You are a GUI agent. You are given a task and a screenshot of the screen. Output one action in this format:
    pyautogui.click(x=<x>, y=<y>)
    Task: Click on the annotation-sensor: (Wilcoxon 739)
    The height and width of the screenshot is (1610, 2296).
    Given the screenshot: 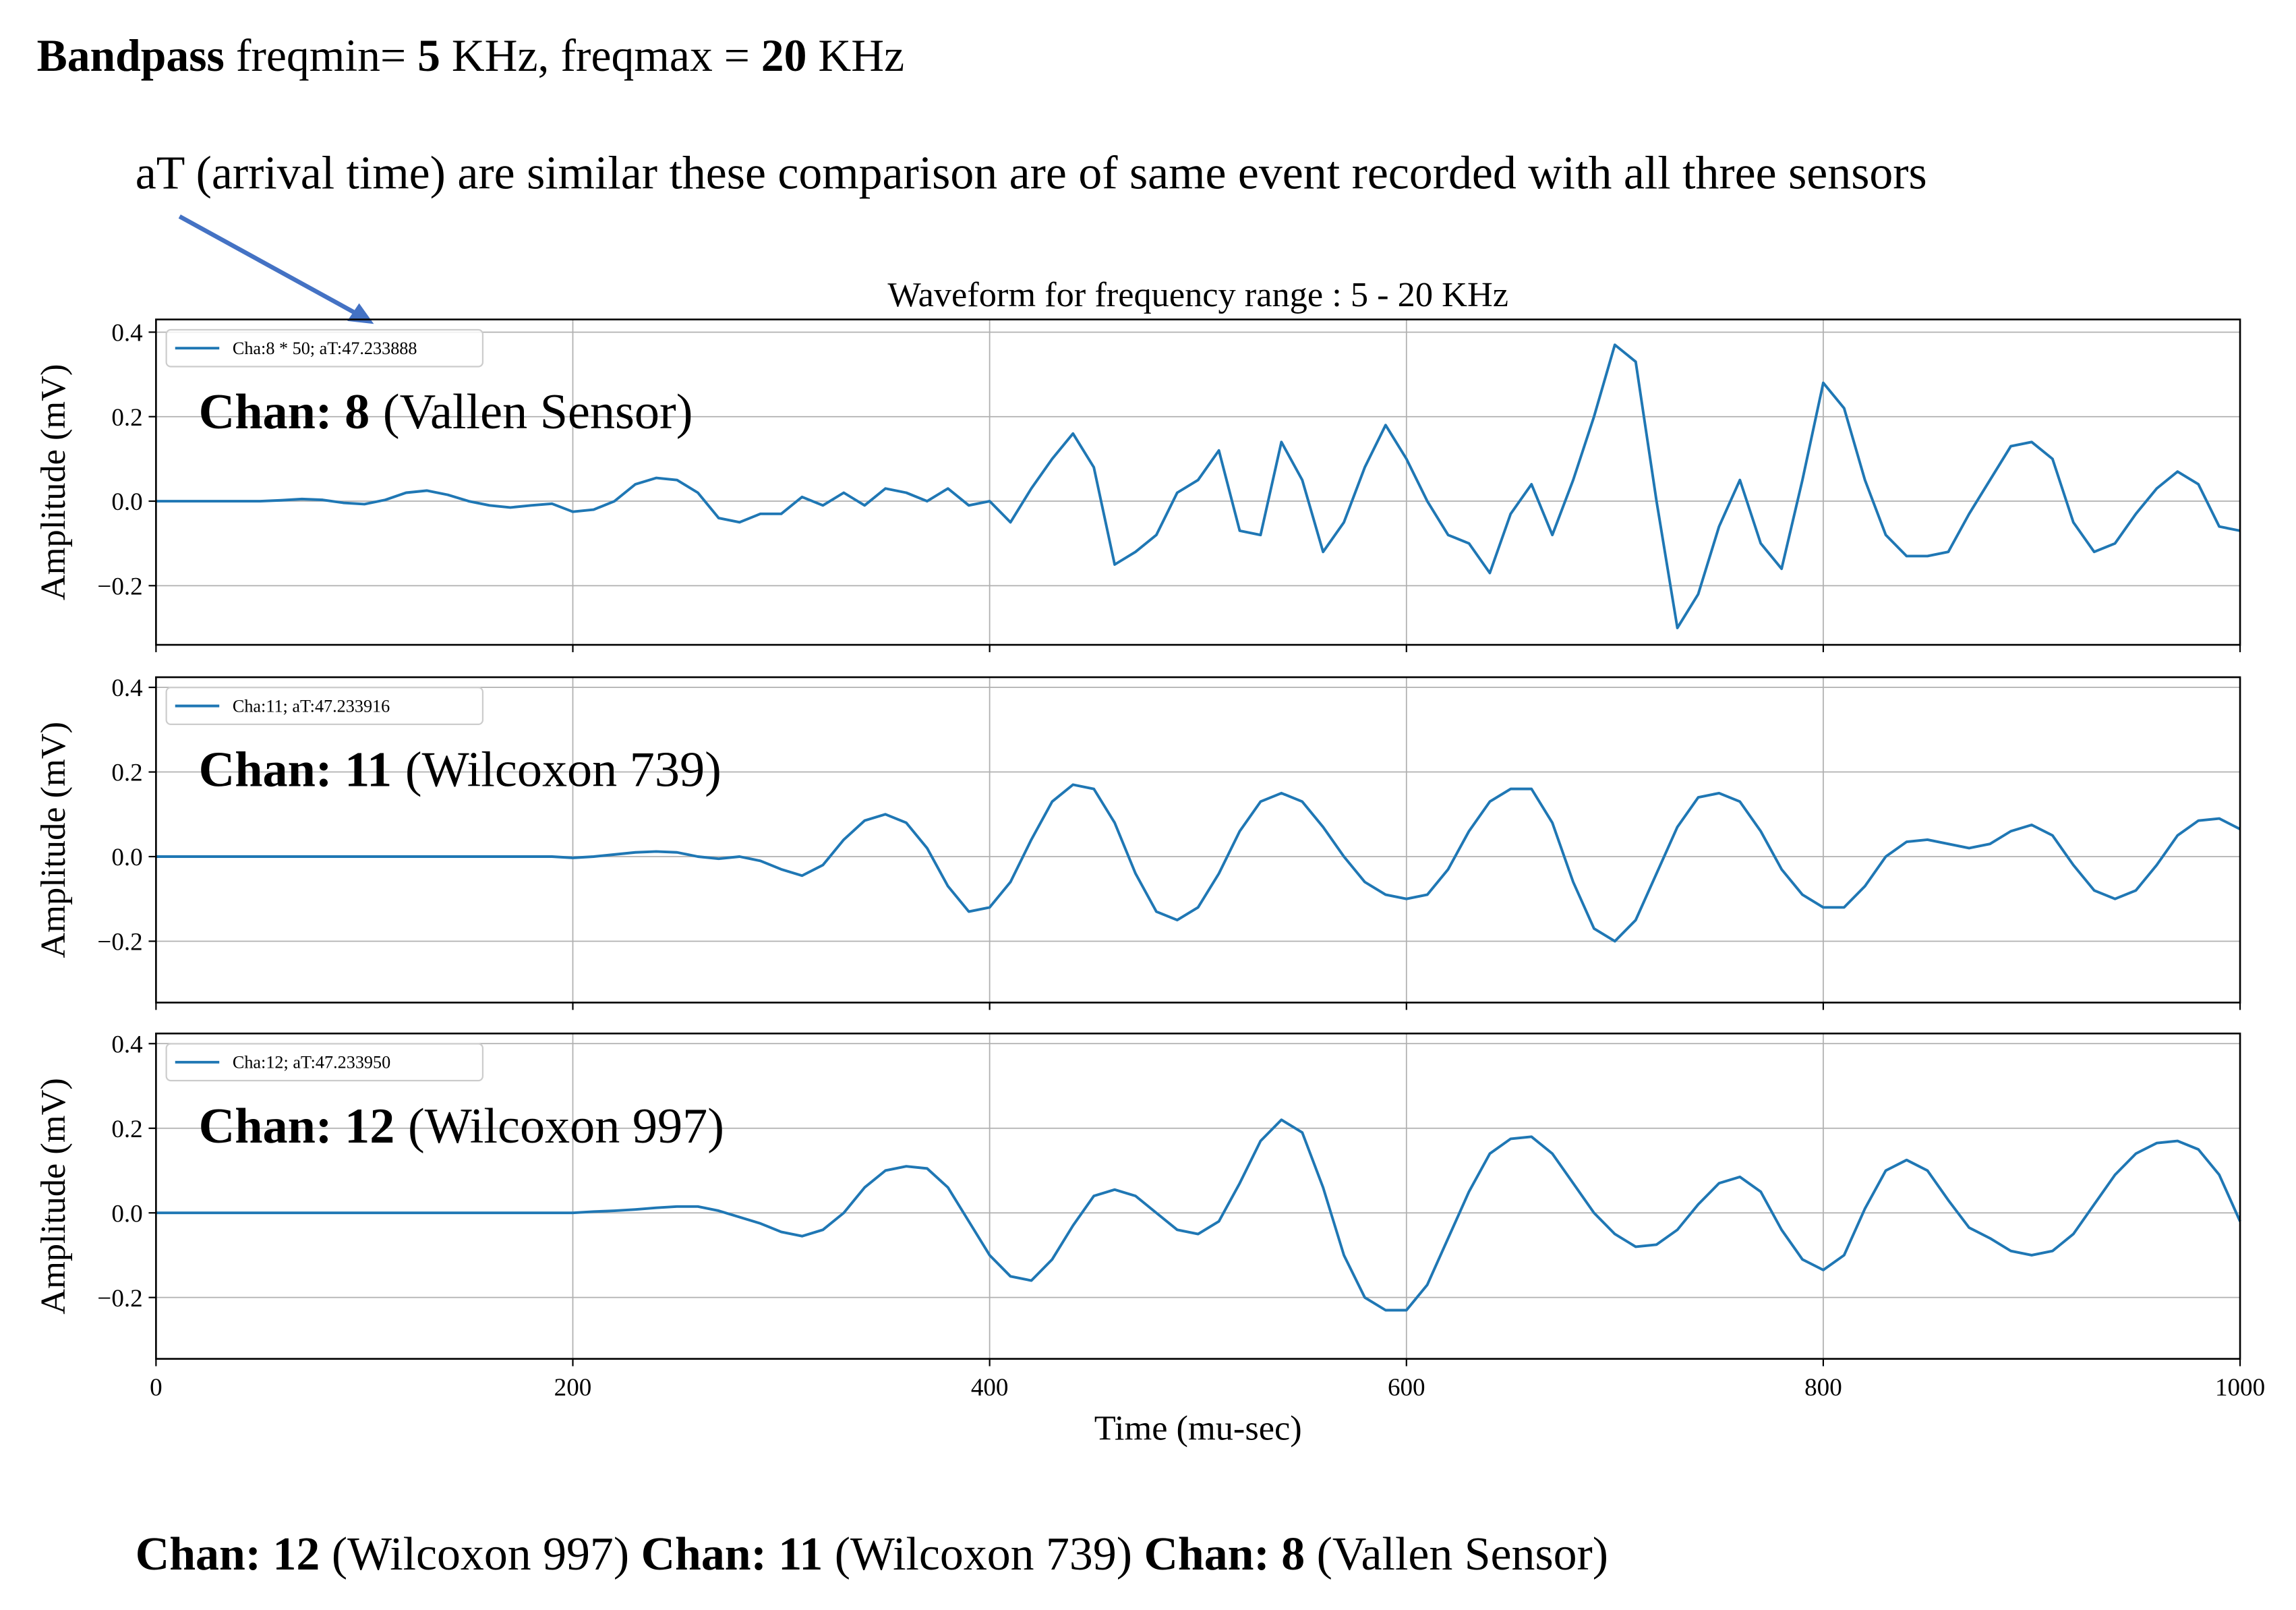 What is the action you would take?
    pyautogui.click(x=563, y=770)
    